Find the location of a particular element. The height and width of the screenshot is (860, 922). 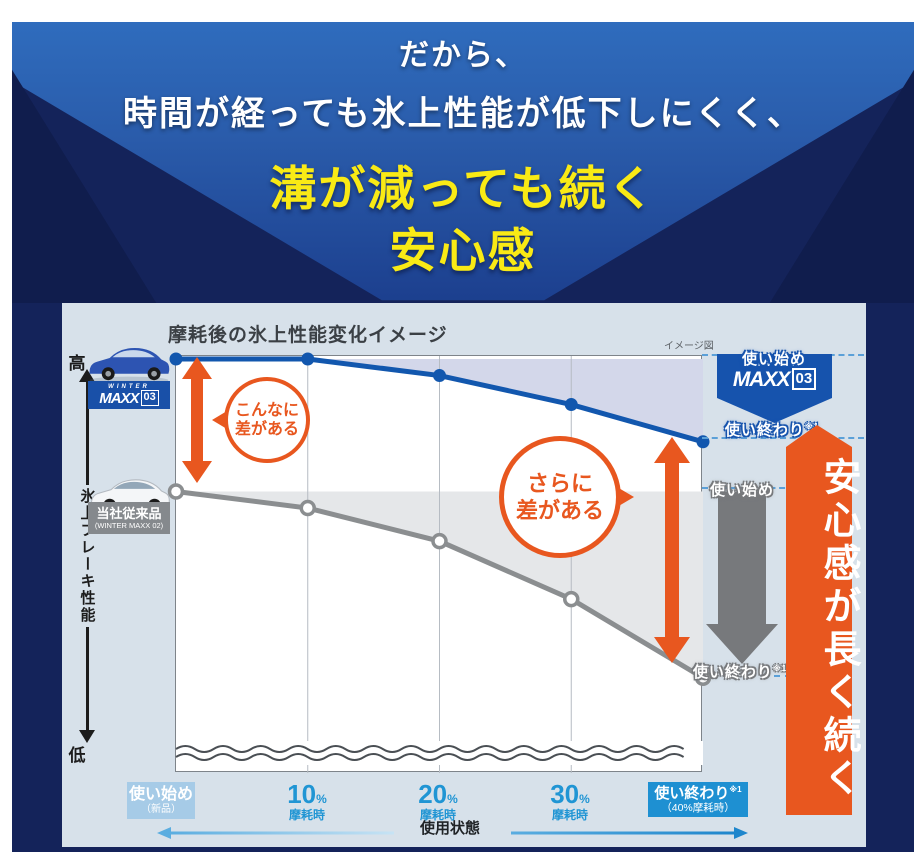

blue-start-label: 使い始め is located at coordinates (773, 359).